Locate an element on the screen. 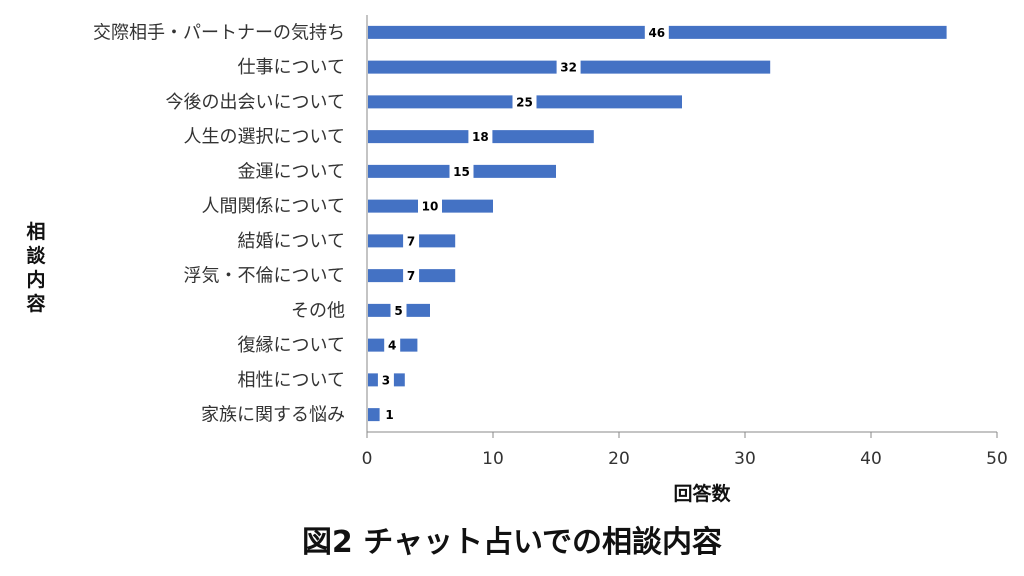 Image resolution: width=1024 pixels, height=576 pixels. chart-title: 図2 チャット占いでの相談内容 is located at coordinates (512, 542).